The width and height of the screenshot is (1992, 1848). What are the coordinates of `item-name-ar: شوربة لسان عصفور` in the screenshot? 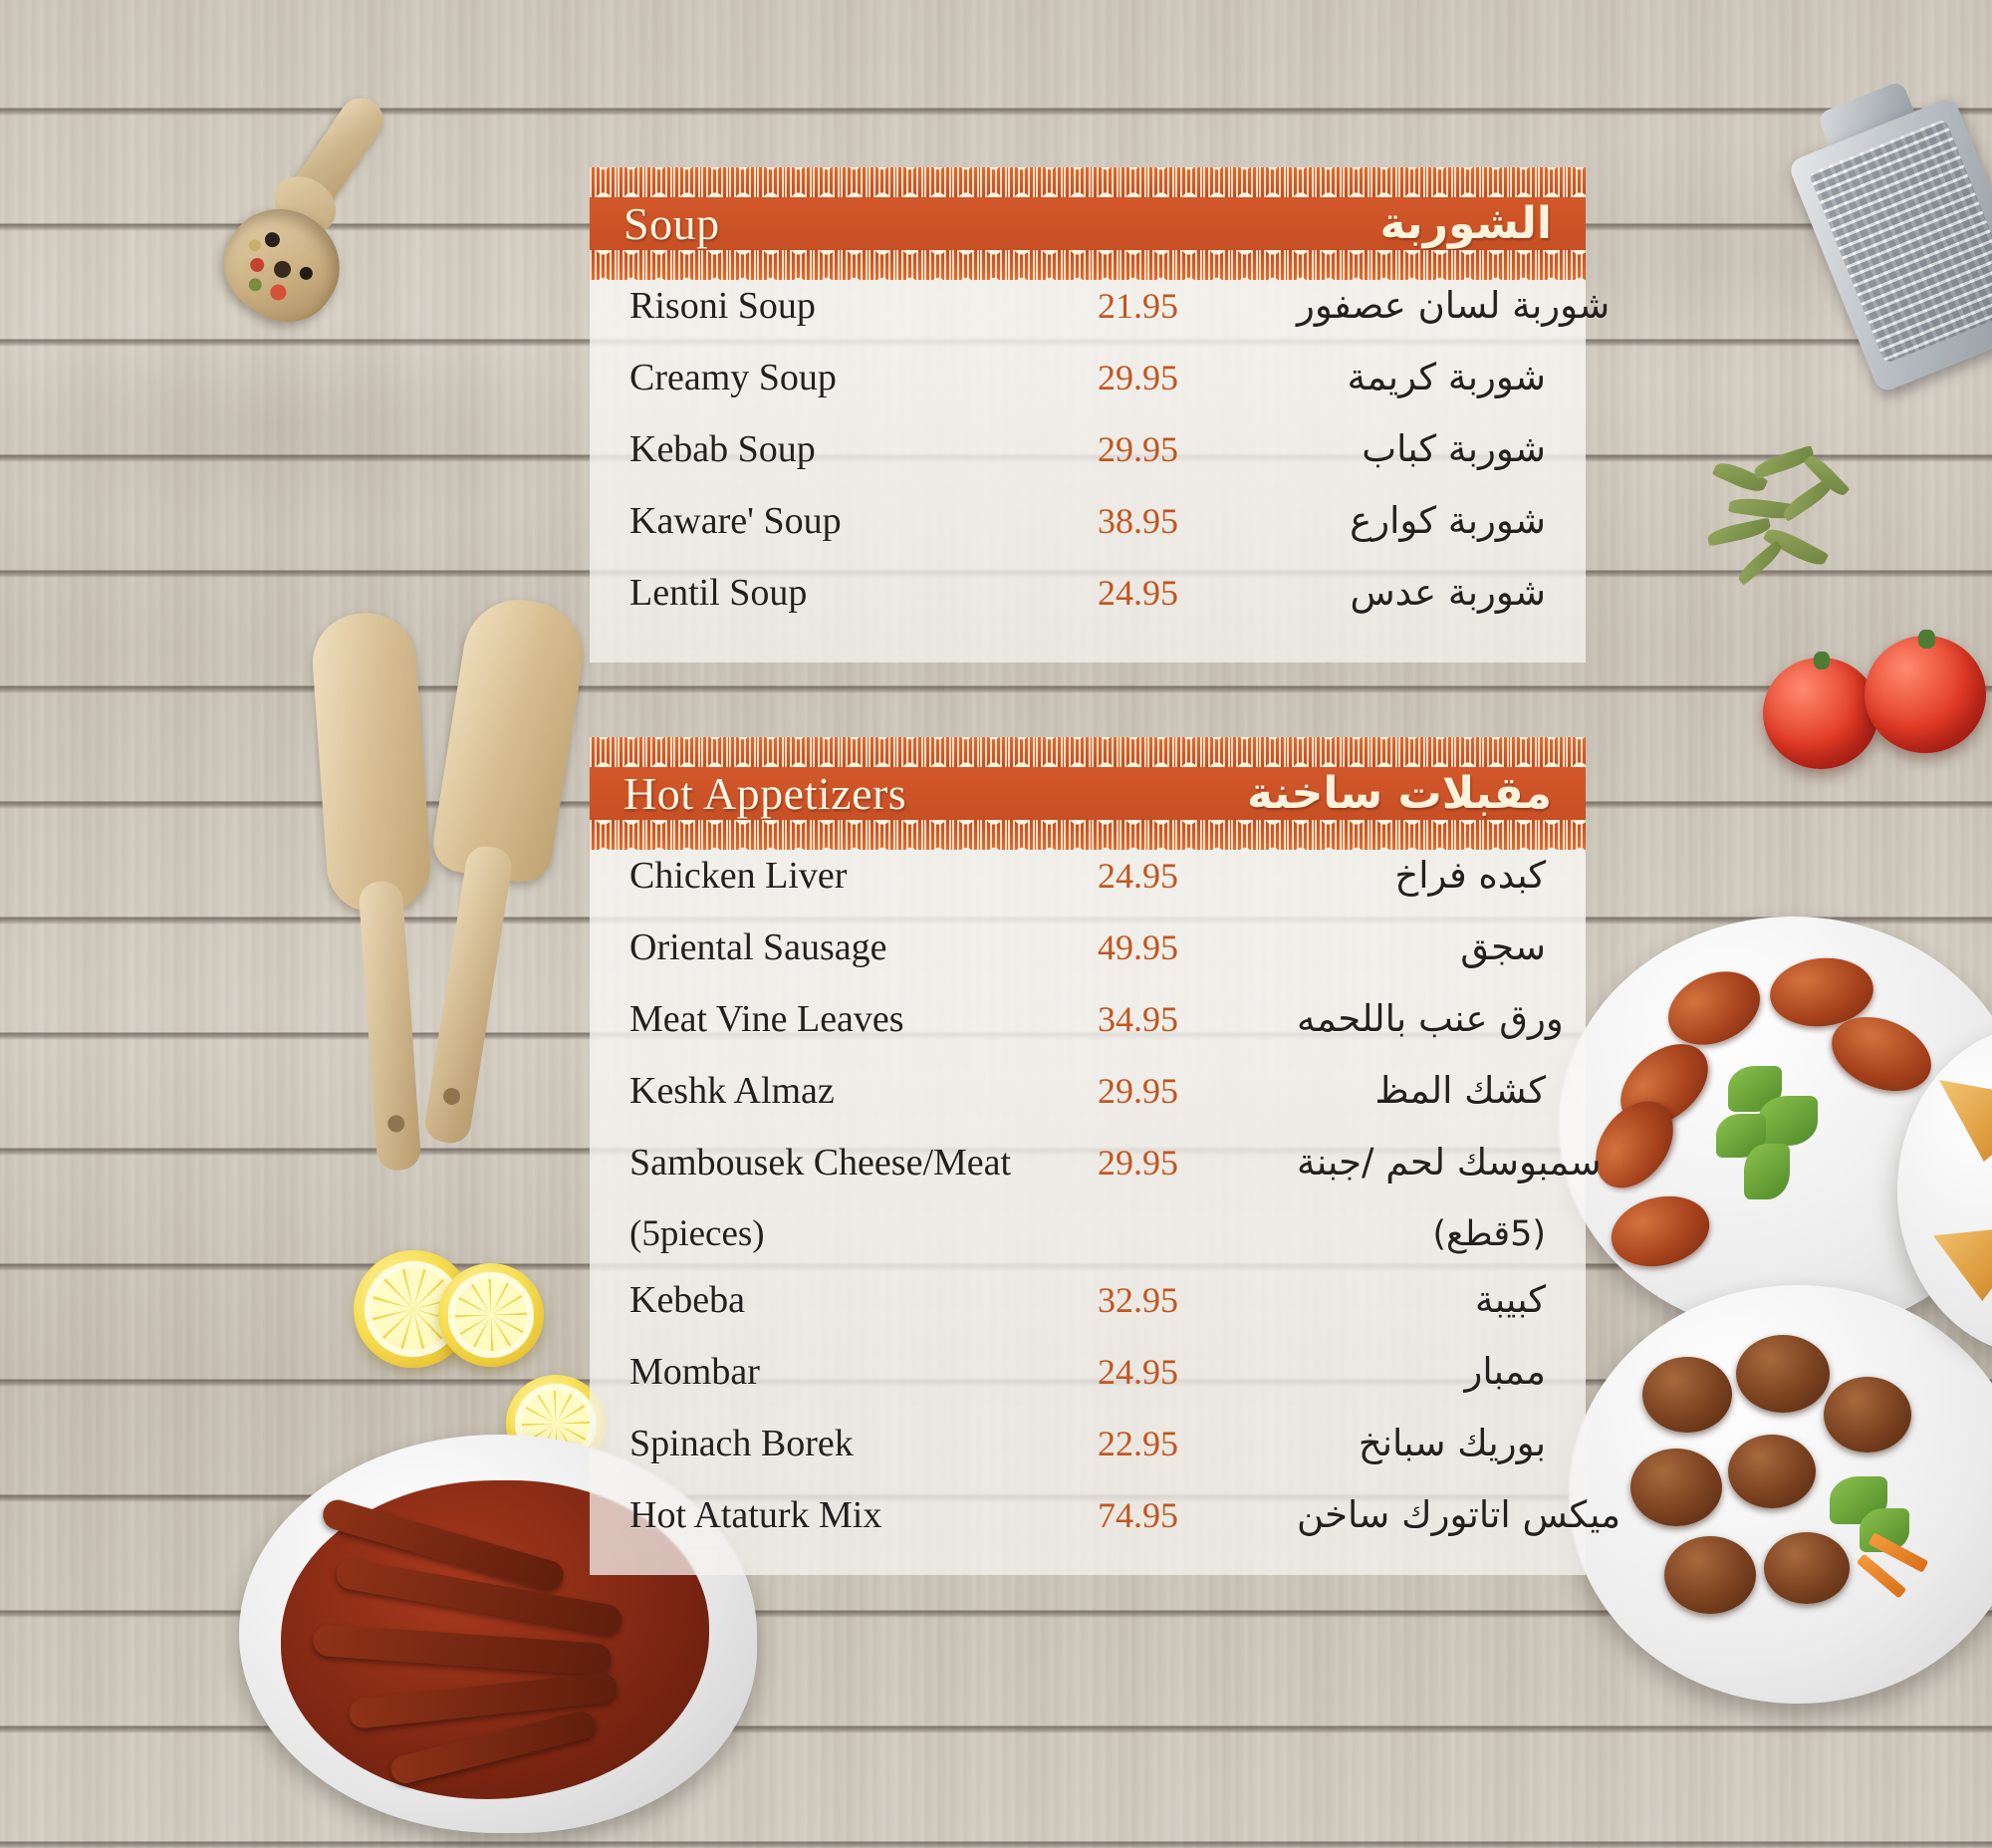 It's located at (1454, 305).